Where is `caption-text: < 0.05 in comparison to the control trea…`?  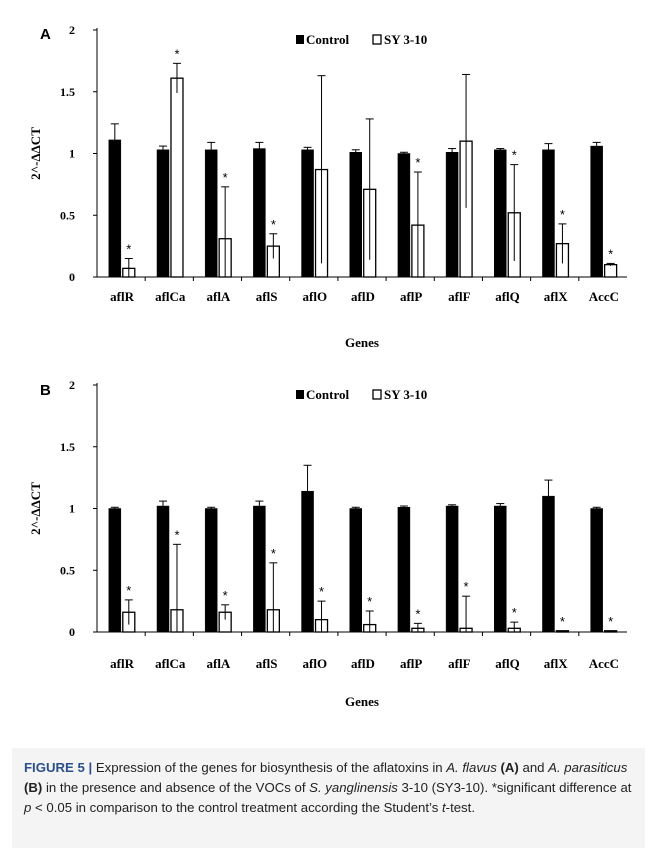 caption-text: < 0.05 in comparison to the control trea… is located at coordinates (236, 807).